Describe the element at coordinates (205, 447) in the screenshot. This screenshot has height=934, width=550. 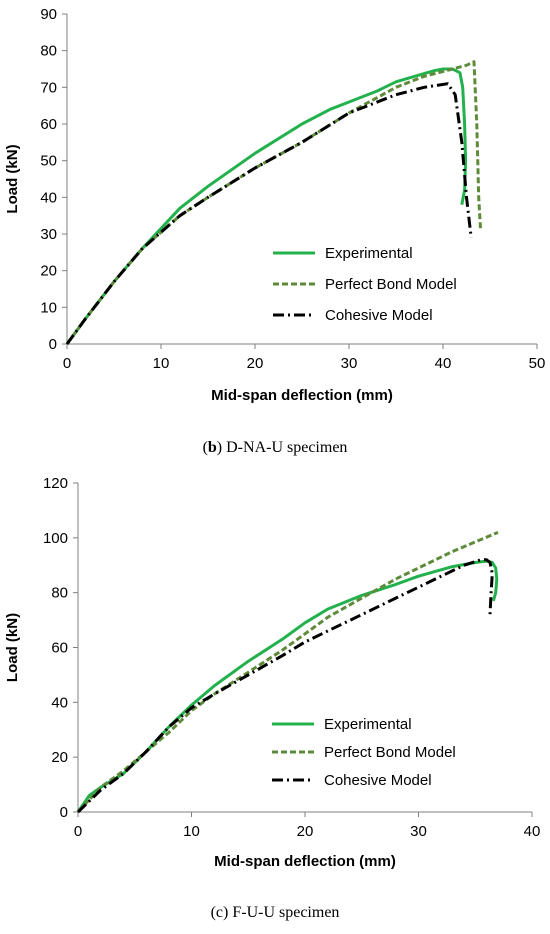
I see `caption-paren: (` at that location.